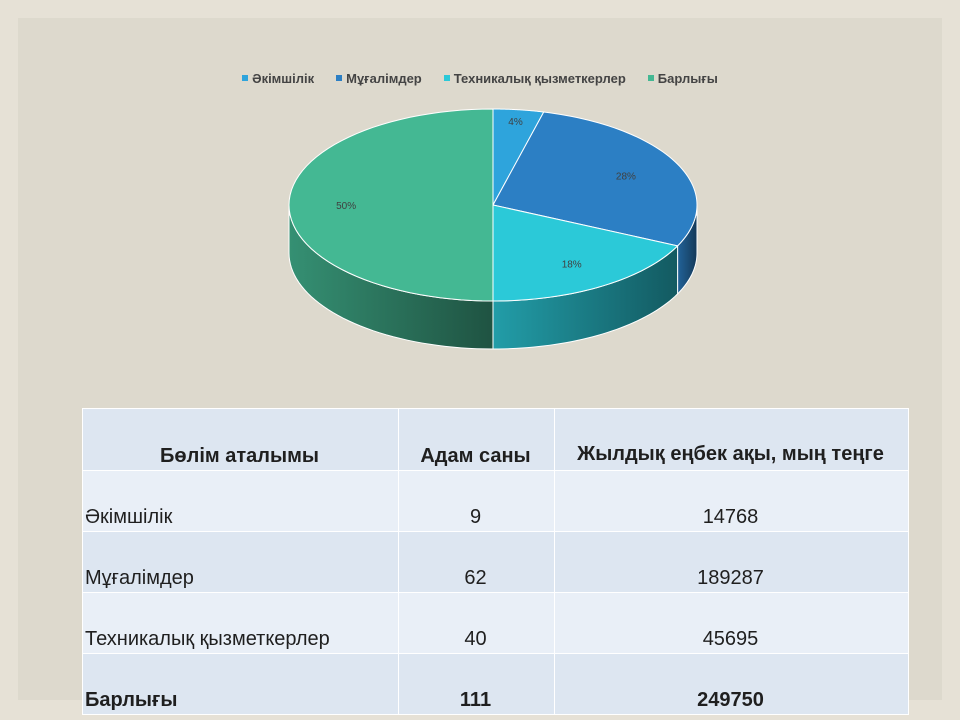 The height and width of the screenshot is (720, 960). I want to click on pie-slice-teachers, so click(595, 179).